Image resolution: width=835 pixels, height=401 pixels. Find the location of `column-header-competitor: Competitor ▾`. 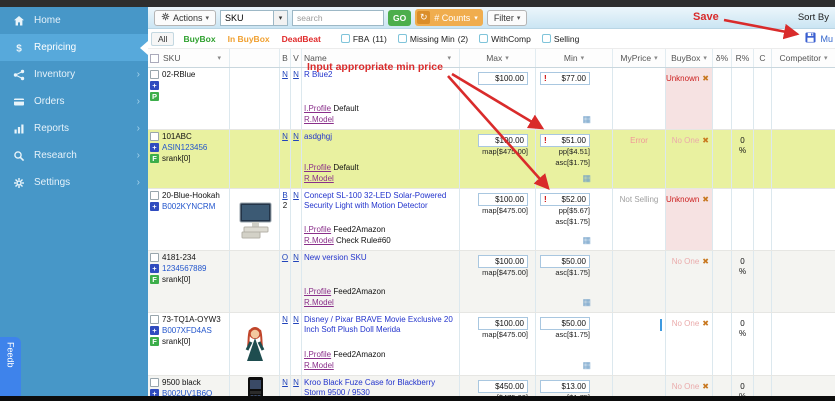

column-header-competitor: Competitor ▾ is located at coordinates (803, 58).